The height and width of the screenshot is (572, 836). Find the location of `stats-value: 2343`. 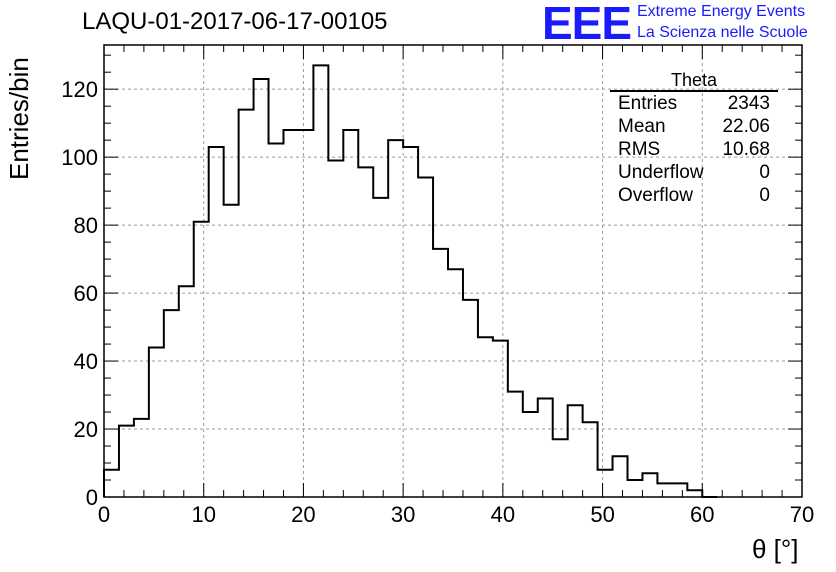

stats-value: 2343 is located at coordinates (748, 103).